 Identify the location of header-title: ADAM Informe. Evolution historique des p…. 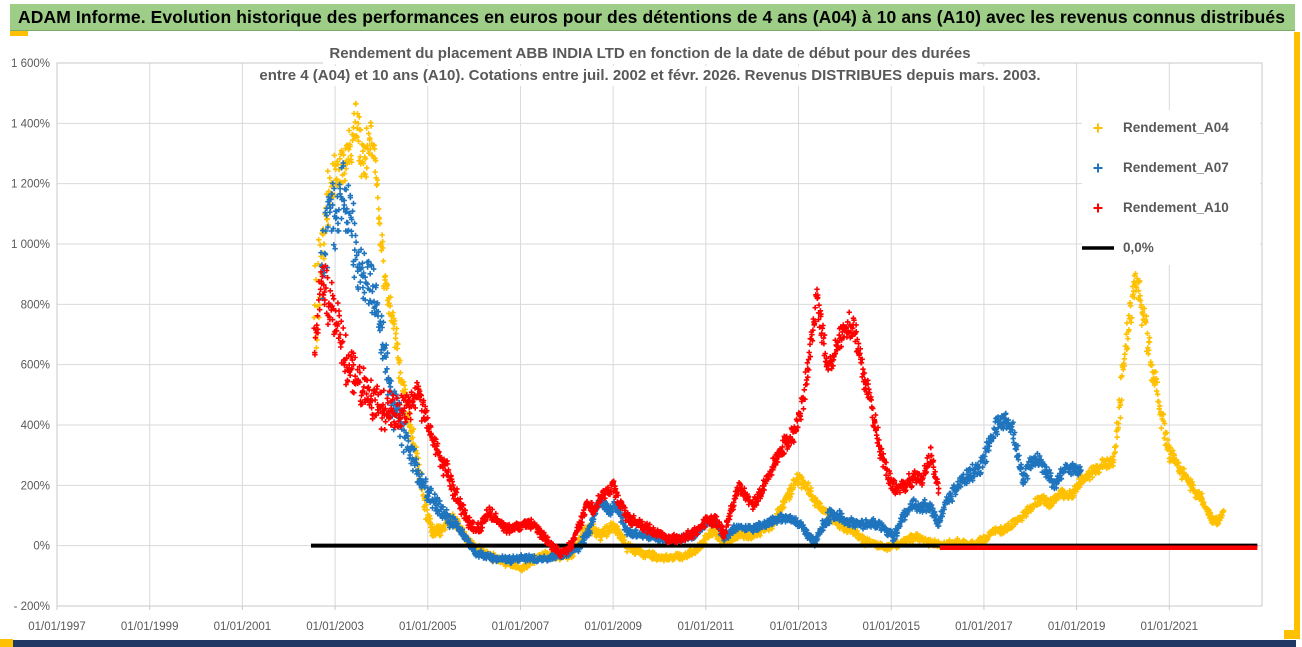
(652, 16).